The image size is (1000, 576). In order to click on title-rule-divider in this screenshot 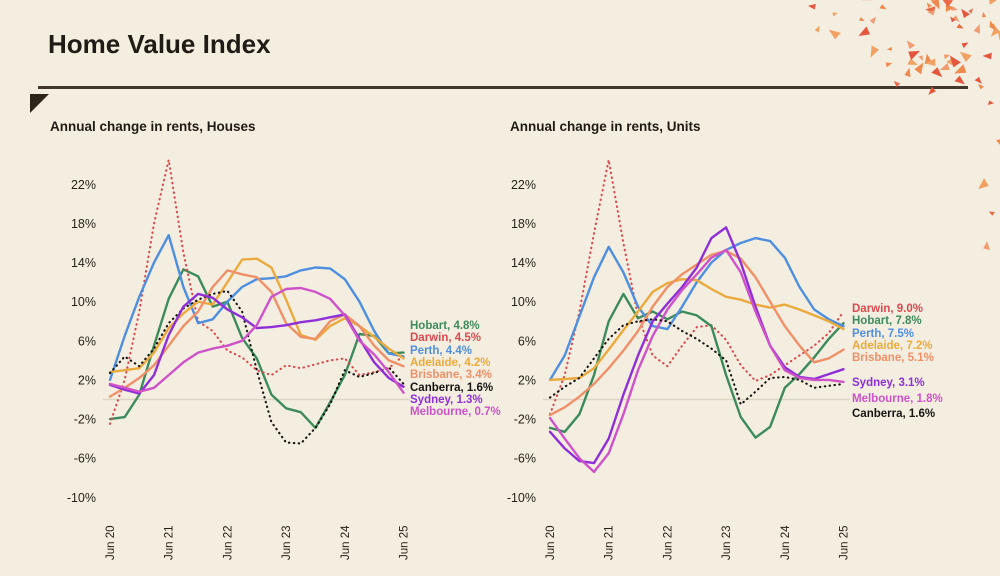, I will do `click(503, 87)`.